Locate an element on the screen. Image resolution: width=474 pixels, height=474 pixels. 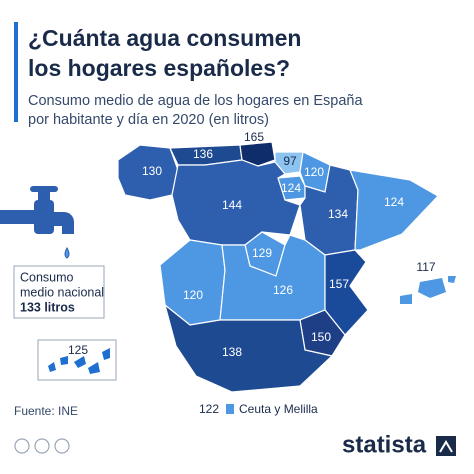
brand-logo-mark is located at coordinates (446, 446).